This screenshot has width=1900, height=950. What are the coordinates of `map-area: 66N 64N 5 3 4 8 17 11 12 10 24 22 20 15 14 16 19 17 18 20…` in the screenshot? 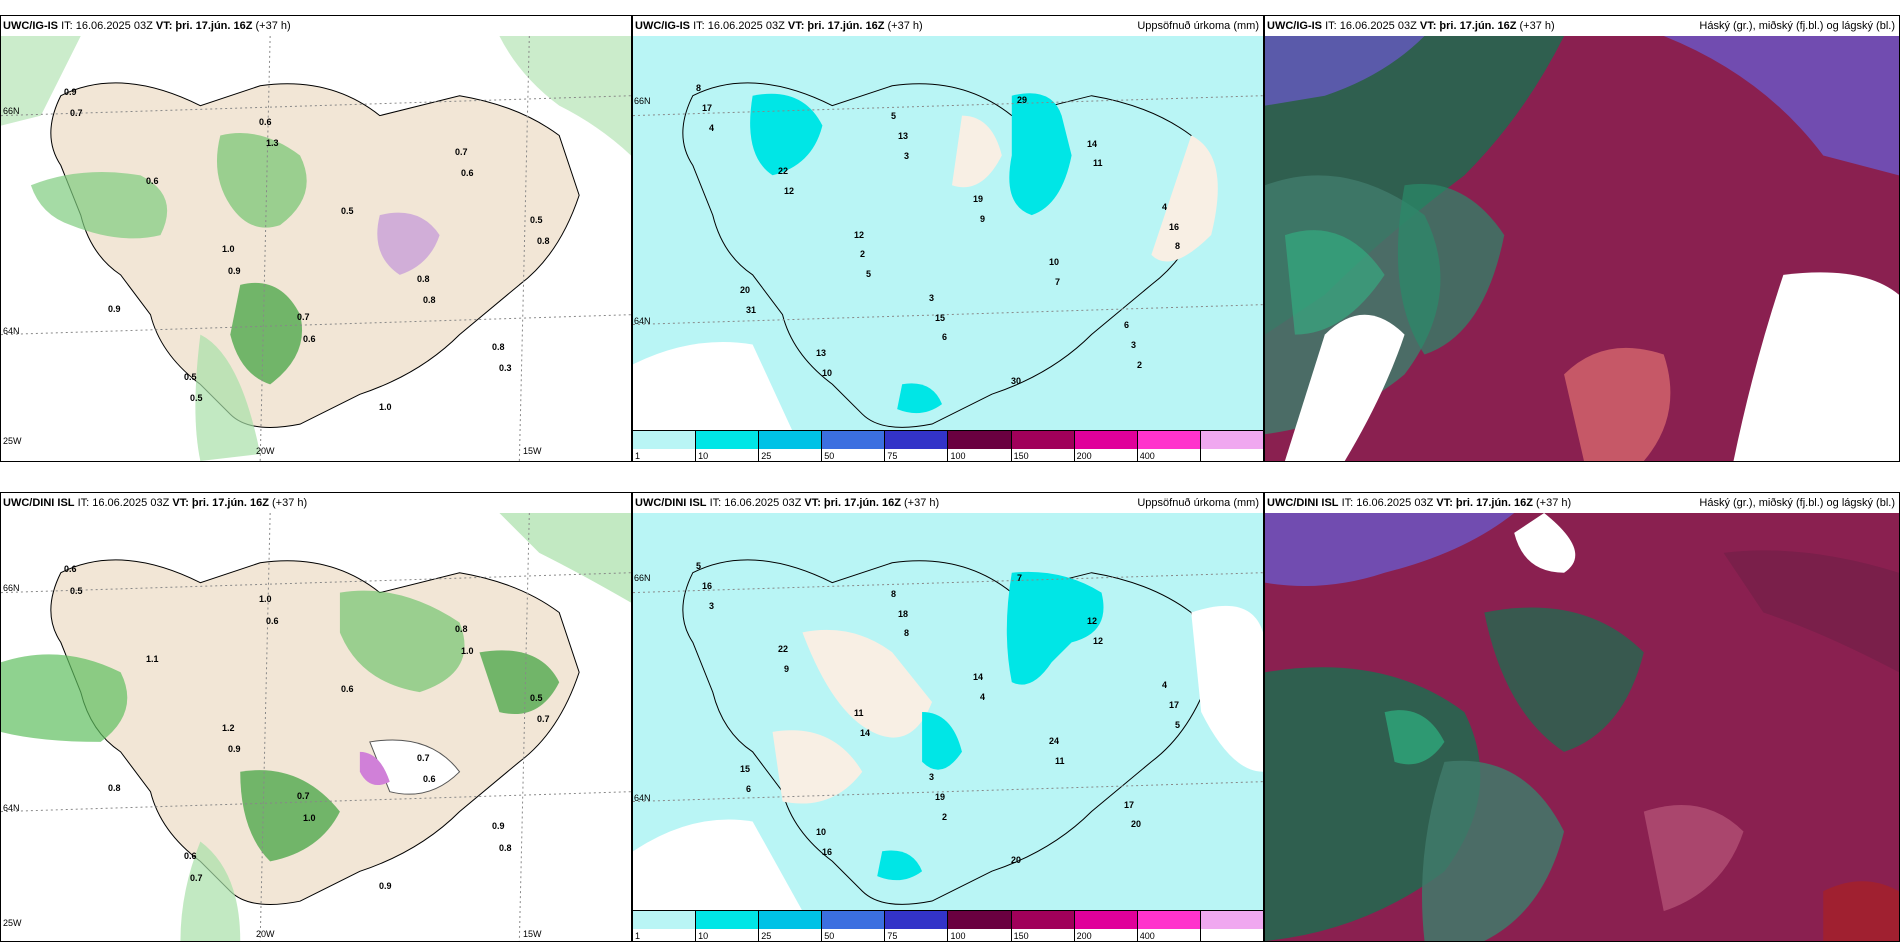 It's located at (948, 712).